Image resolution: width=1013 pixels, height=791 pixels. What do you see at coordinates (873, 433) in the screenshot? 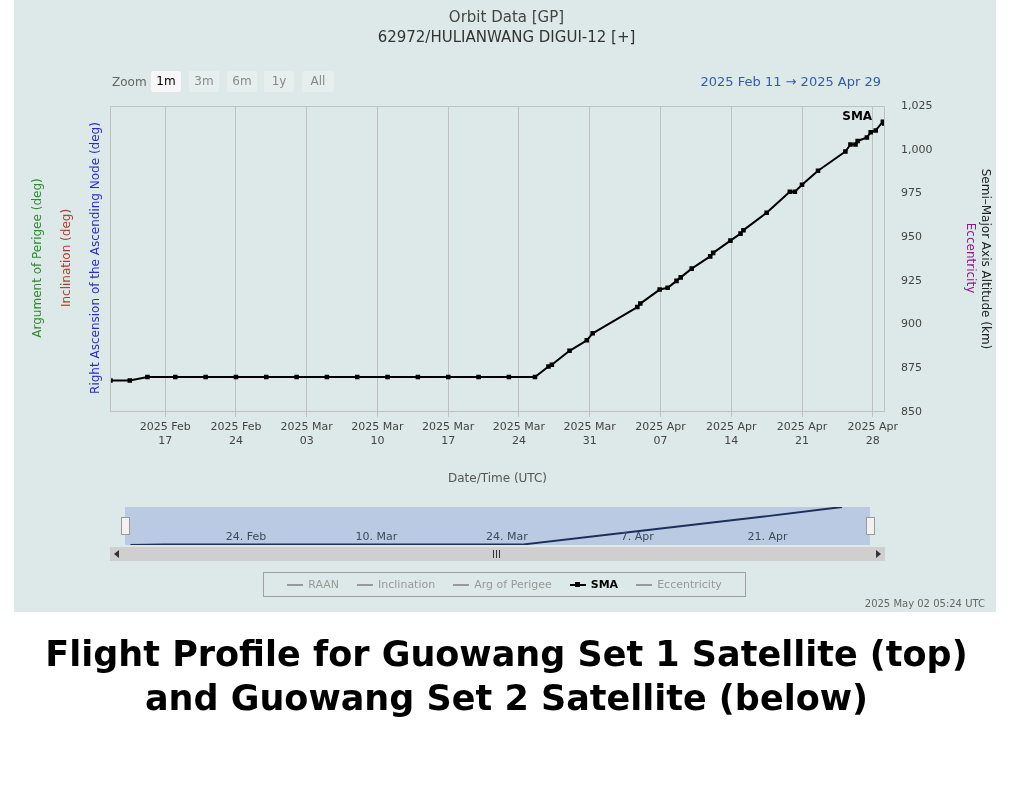
I see `x-tick-label: 2025 Apr 28` at bounding box center [873, 433].